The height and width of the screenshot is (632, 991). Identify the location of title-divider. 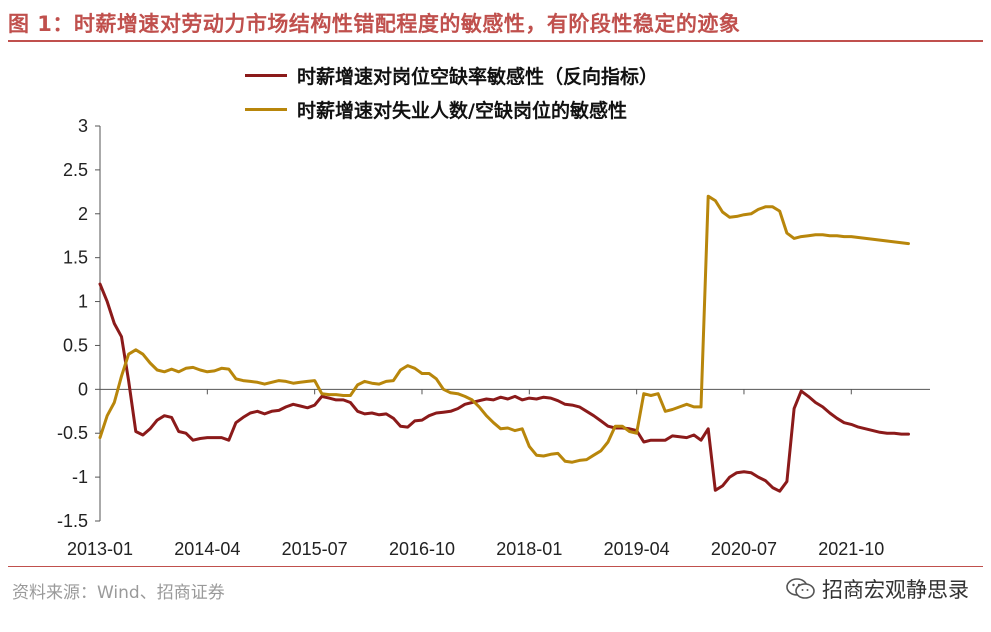
(495, 41).